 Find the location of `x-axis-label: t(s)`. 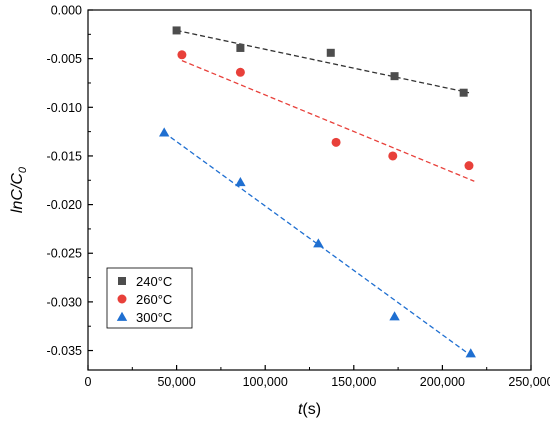

x-axis-label: t(s) is located at coordinates (309, 409).